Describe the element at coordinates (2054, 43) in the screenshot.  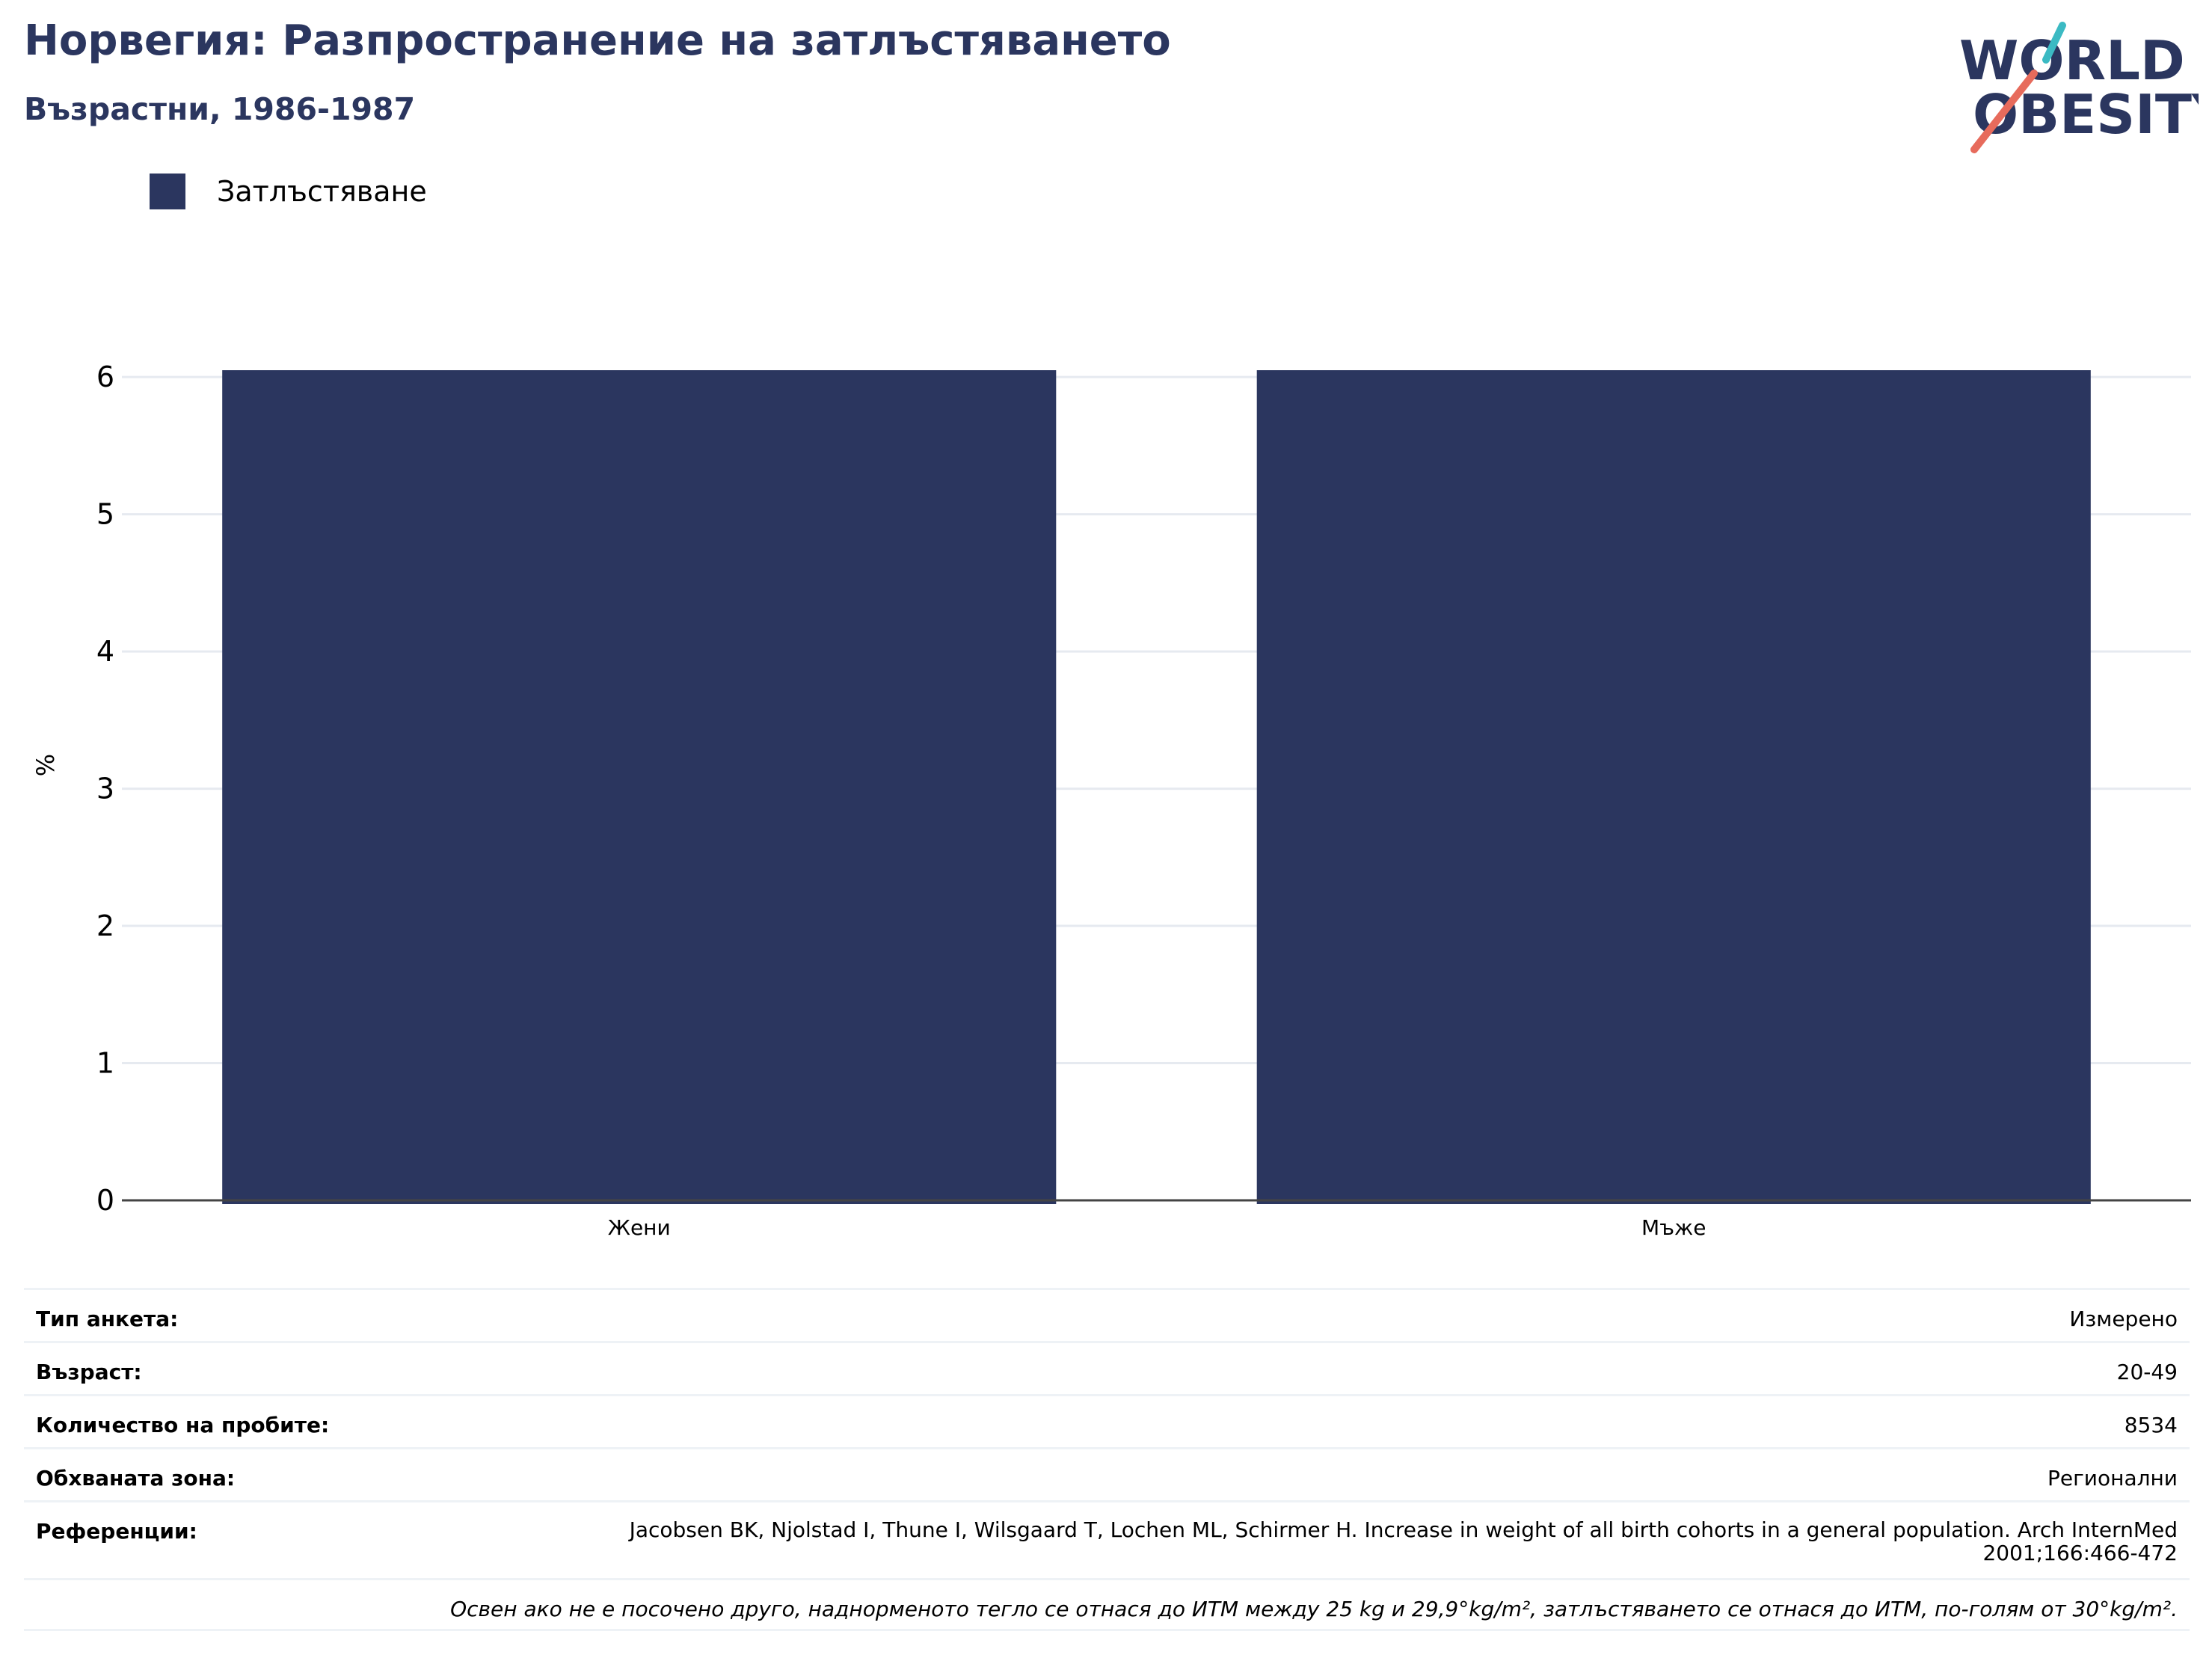
I see `logo-slash-teal` at that location.